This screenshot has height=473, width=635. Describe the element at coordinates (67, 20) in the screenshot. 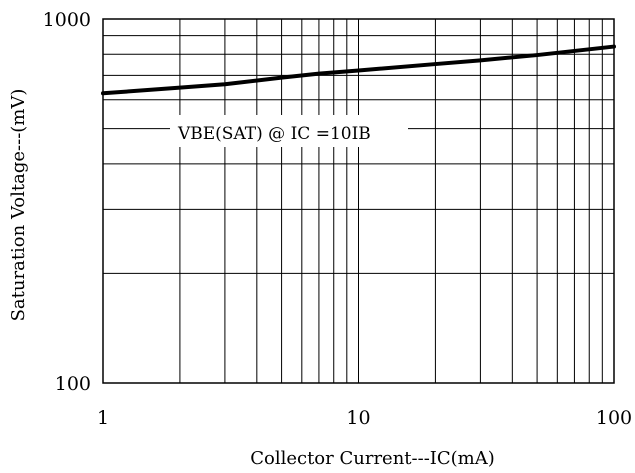

I see `y-tick-label: 1000` at that location.